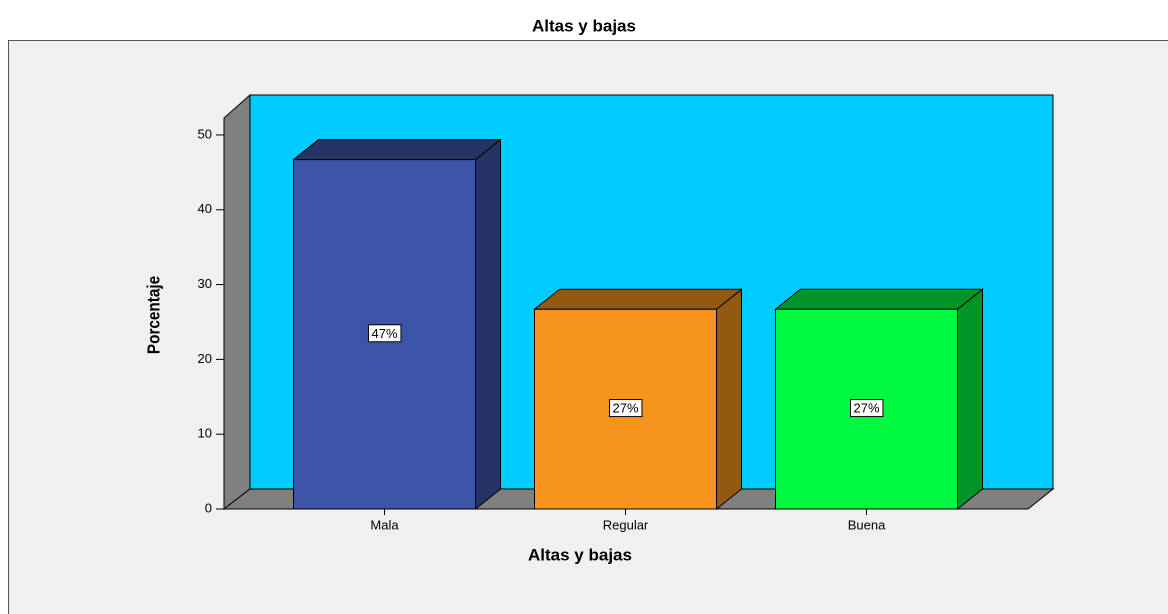  I want to click on y-tick-label: 50, so click(205, 133).